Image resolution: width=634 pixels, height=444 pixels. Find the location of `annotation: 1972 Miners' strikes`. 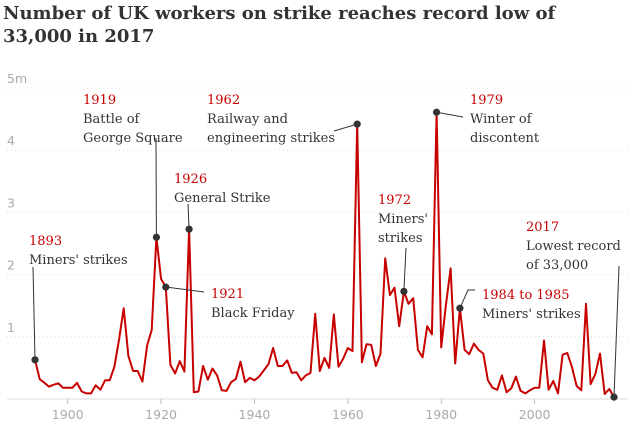

annotation: 1972 Miners' strikes is located at coordinates (403, 244).